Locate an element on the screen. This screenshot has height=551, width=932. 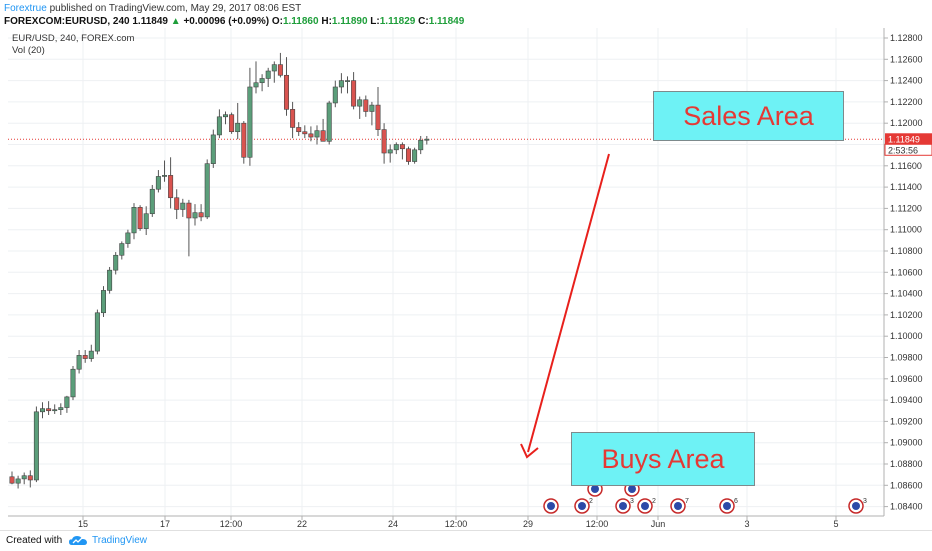
open-label: O: is located at coordinates (277, 21).